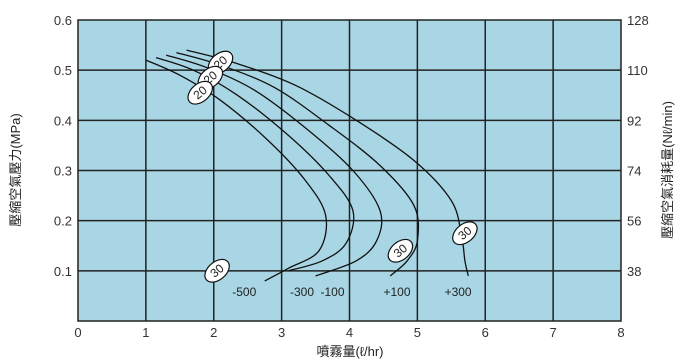 The width and height of the screenshot is (690, 361). What do you see at coordinates (634, 221) in the screenshot?
I see `y-tick-label-right: 56` at bounding box center [634, 221].